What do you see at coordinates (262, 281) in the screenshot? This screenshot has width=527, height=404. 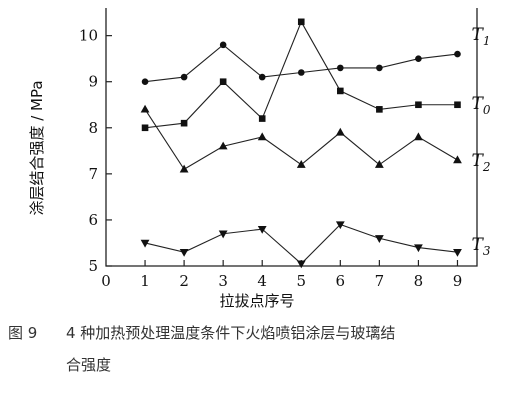 I see `x-tick-label: 4` at bounding box center [262, 281].